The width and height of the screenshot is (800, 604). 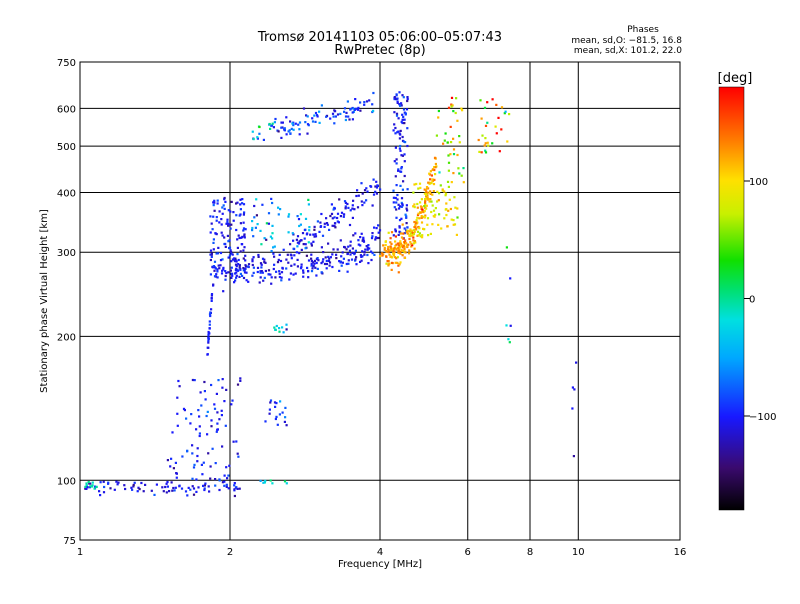 What do you see at coordinates (468, 552) in the screenshot?
I see `x-tick-label: 6` at bounding box center [468, 552].